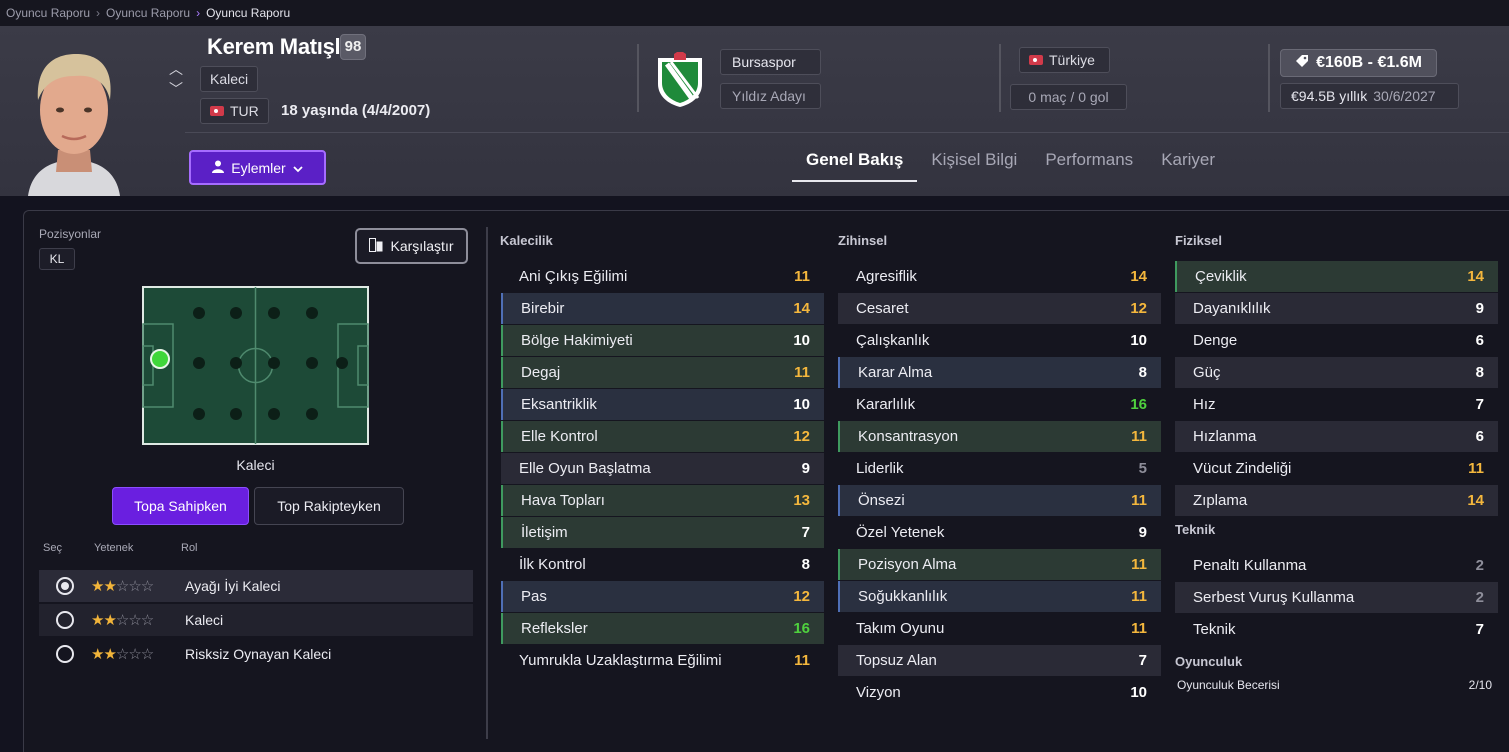  I want to click on roles-col-select: Seç, so click(52, 548).